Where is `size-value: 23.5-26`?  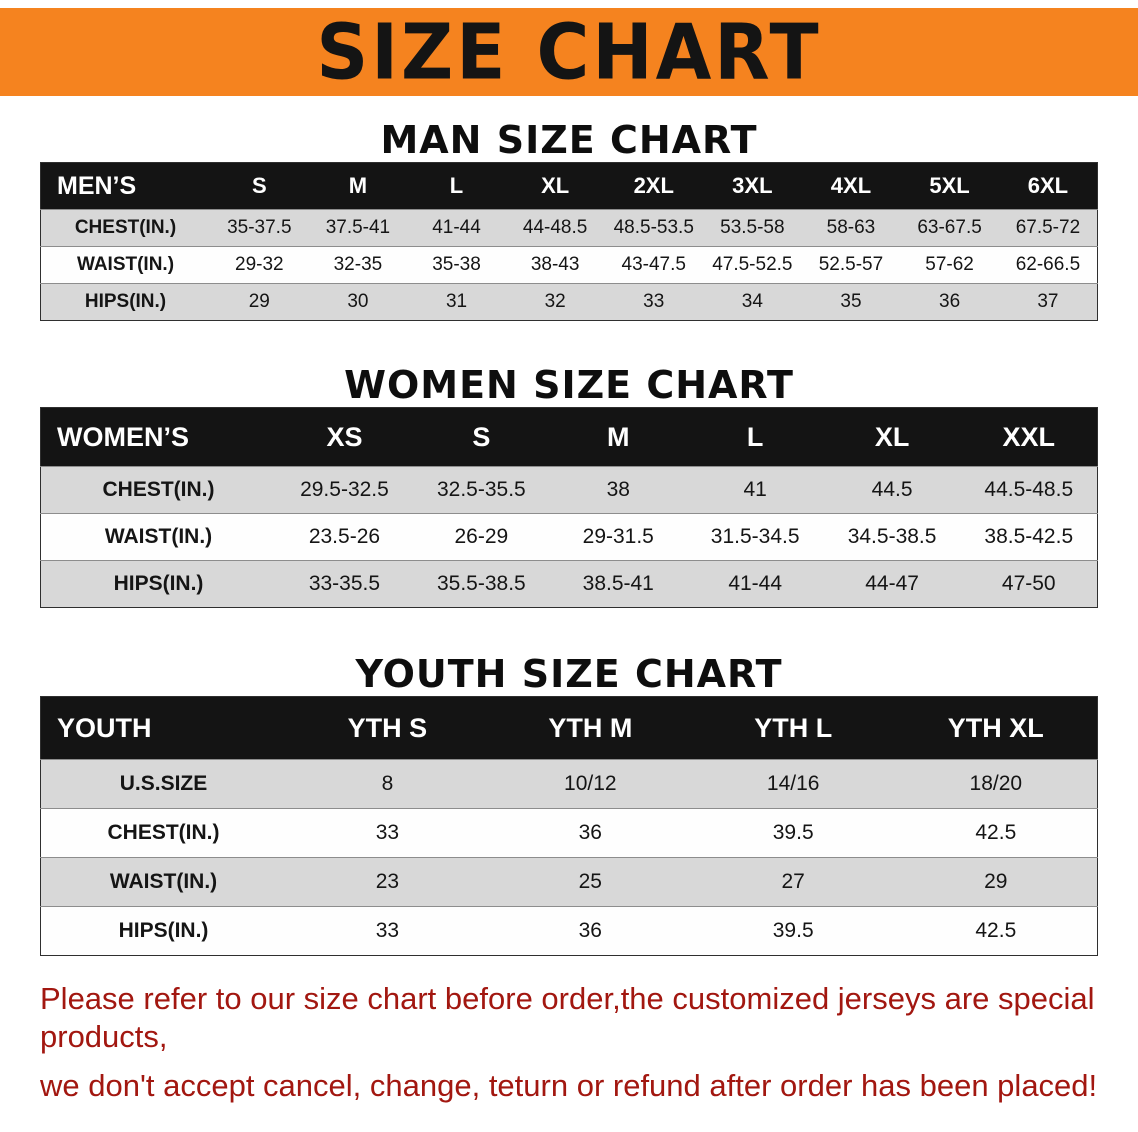 size-value: 23.5-26 is located at coordinates (344, 537).